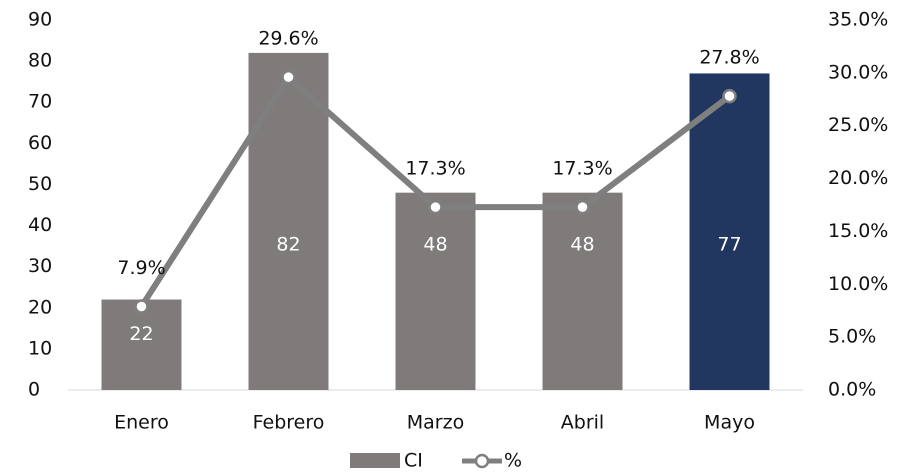 This screenshot has width=900, height=473. What do you see at coordinates (288, 245) in the screenshot?
I see `bar-value-label: 82` at bounding box center [288, 245].